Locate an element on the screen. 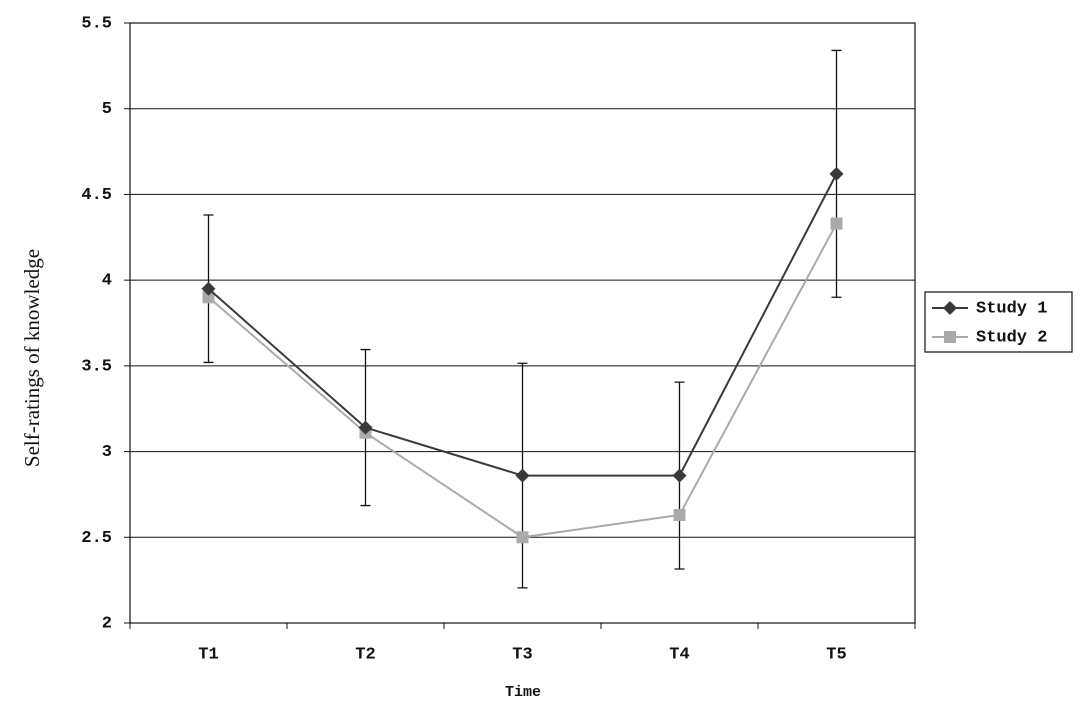 Image resolution: width=1090 pixels, height=717 pixels. y-tick-label: 4.5 is located at coordinates (96, 195).